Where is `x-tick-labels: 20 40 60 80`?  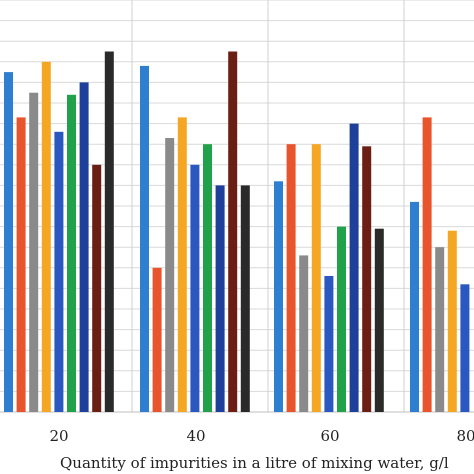 x-tick-labels: 20 40 60 80 is located at coordinates (261, 436).